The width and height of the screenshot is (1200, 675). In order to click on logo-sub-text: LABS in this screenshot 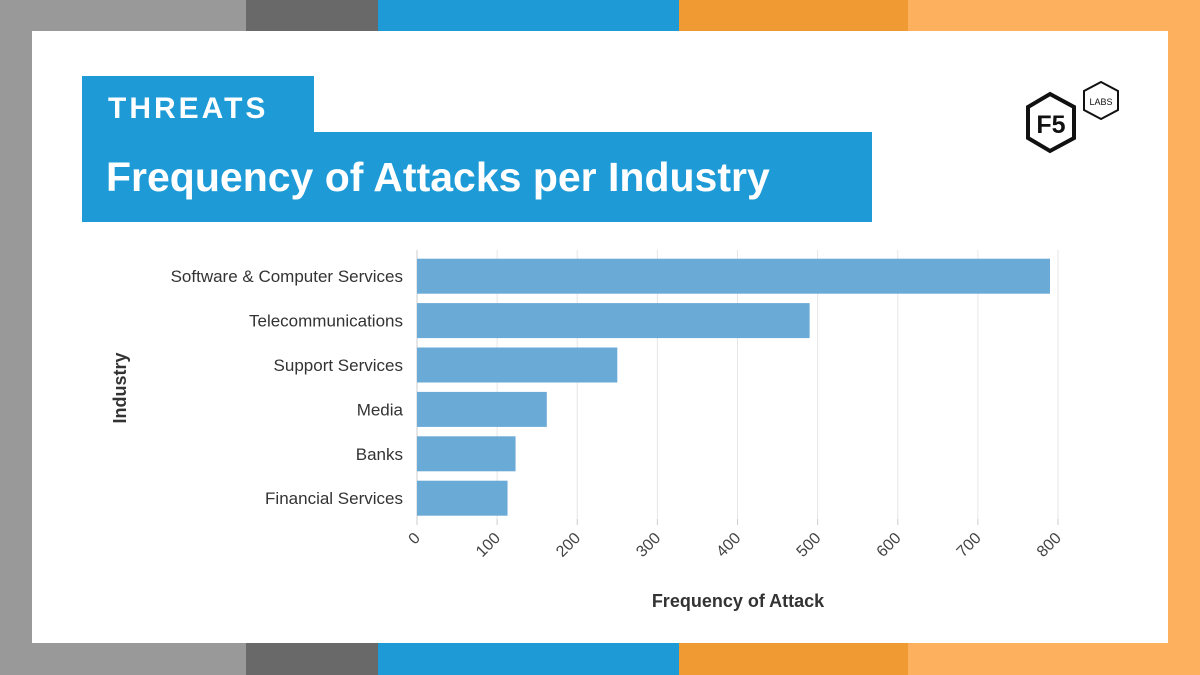, I will do `click(1100, 102)`.